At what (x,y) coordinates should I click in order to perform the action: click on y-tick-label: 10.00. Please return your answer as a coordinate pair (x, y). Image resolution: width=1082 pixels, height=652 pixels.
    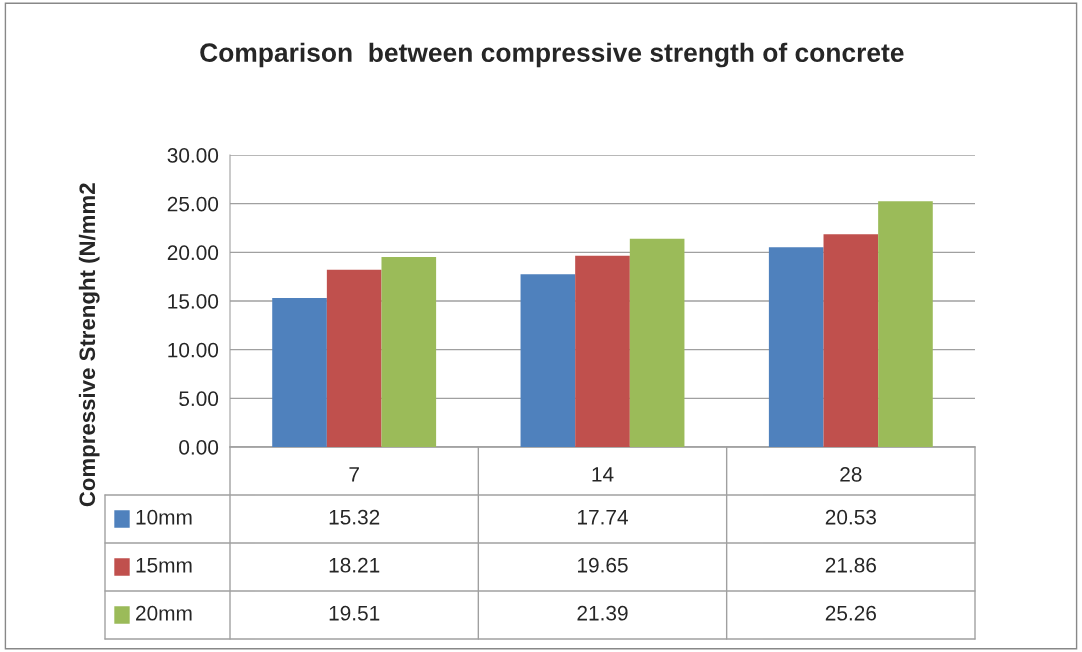
    Looking at the image, I should click on (193, 350).